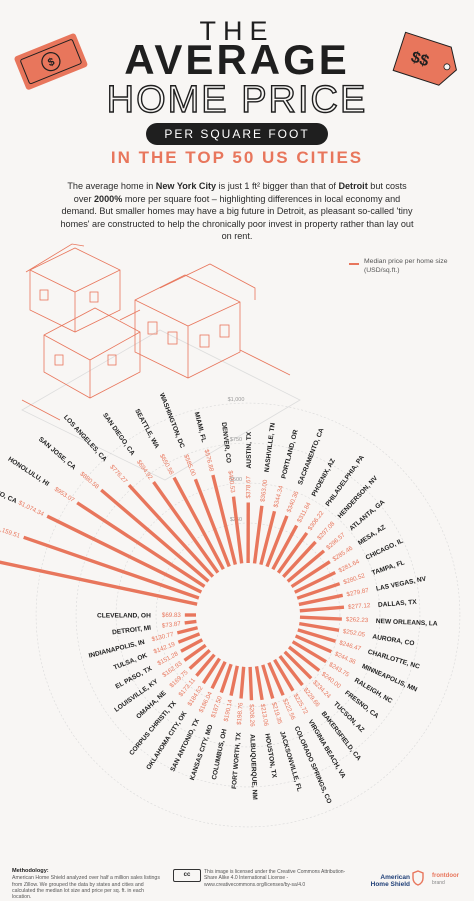 This screenshot has width=474, height=901. Describe the element at coordinates (445, 879) in the screenshot. I see `brand-frontdoor: frontdoor brand` at that location.